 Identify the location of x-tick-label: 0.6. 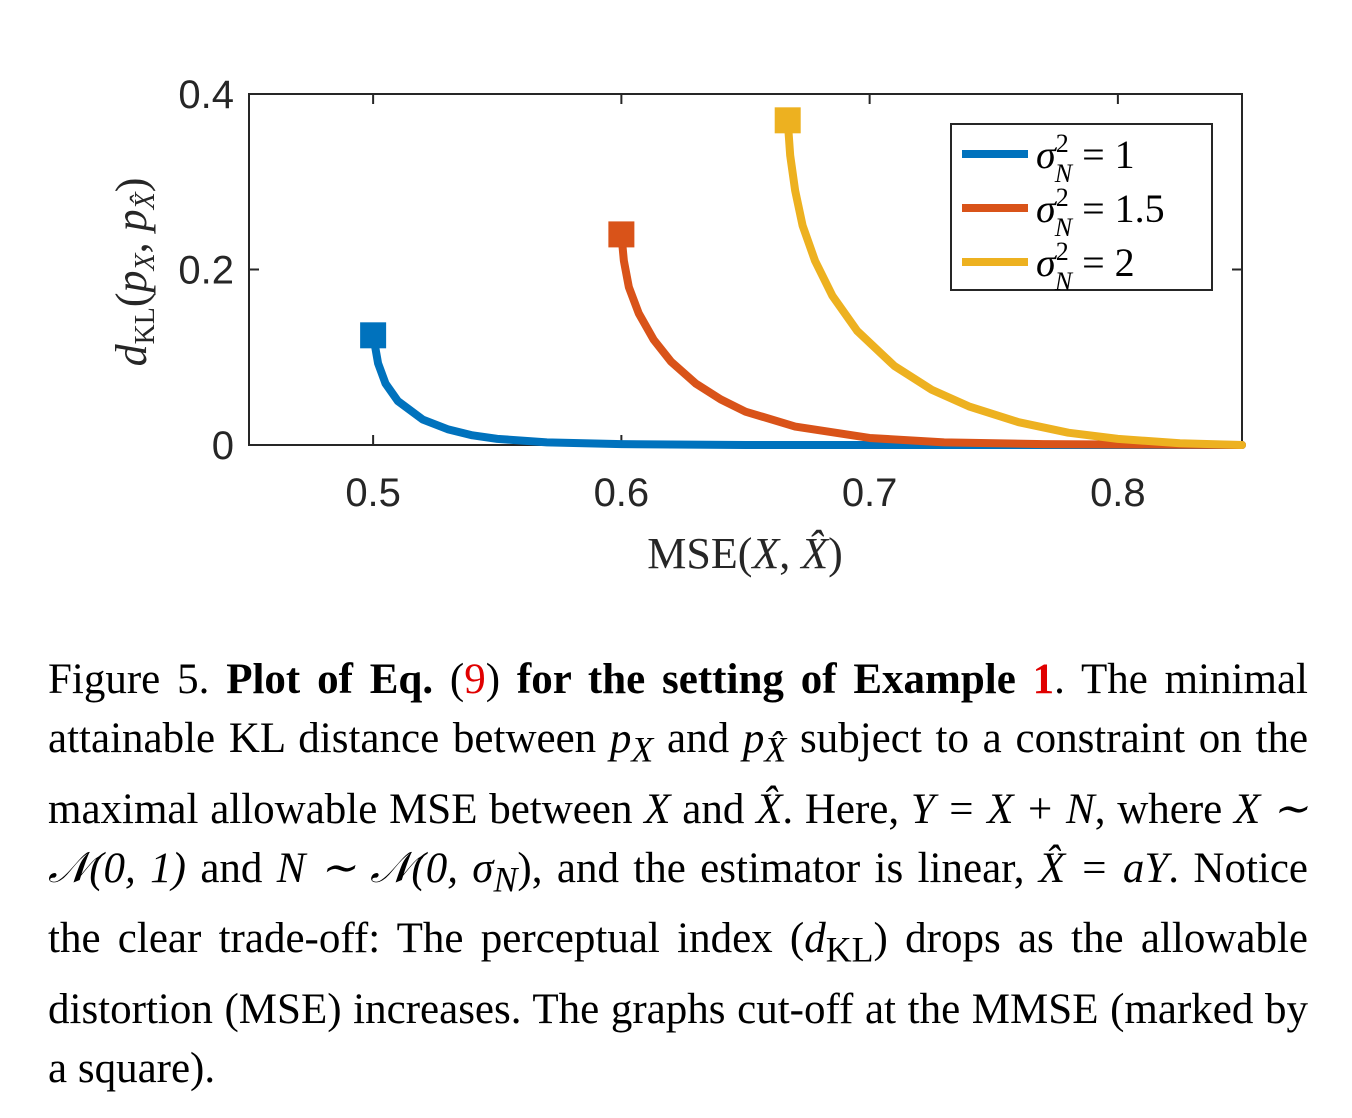
(622, 493).